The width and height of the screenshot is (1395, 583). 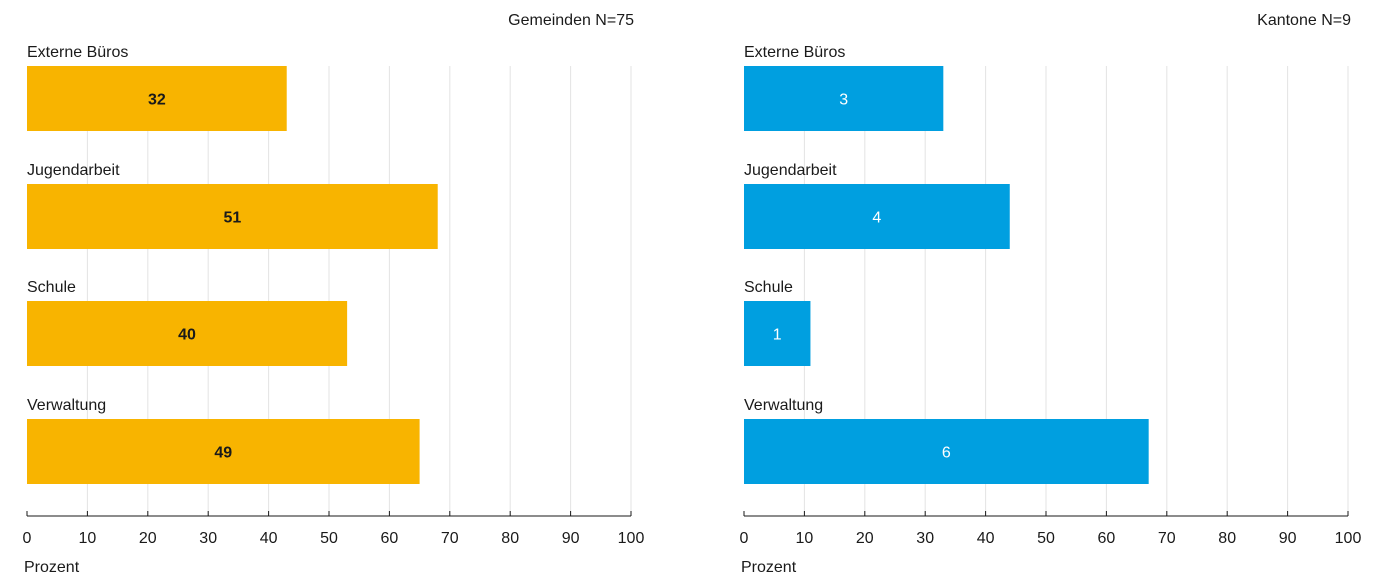 I want to click on bar-data-label: 40, so click(x=187, y=335).